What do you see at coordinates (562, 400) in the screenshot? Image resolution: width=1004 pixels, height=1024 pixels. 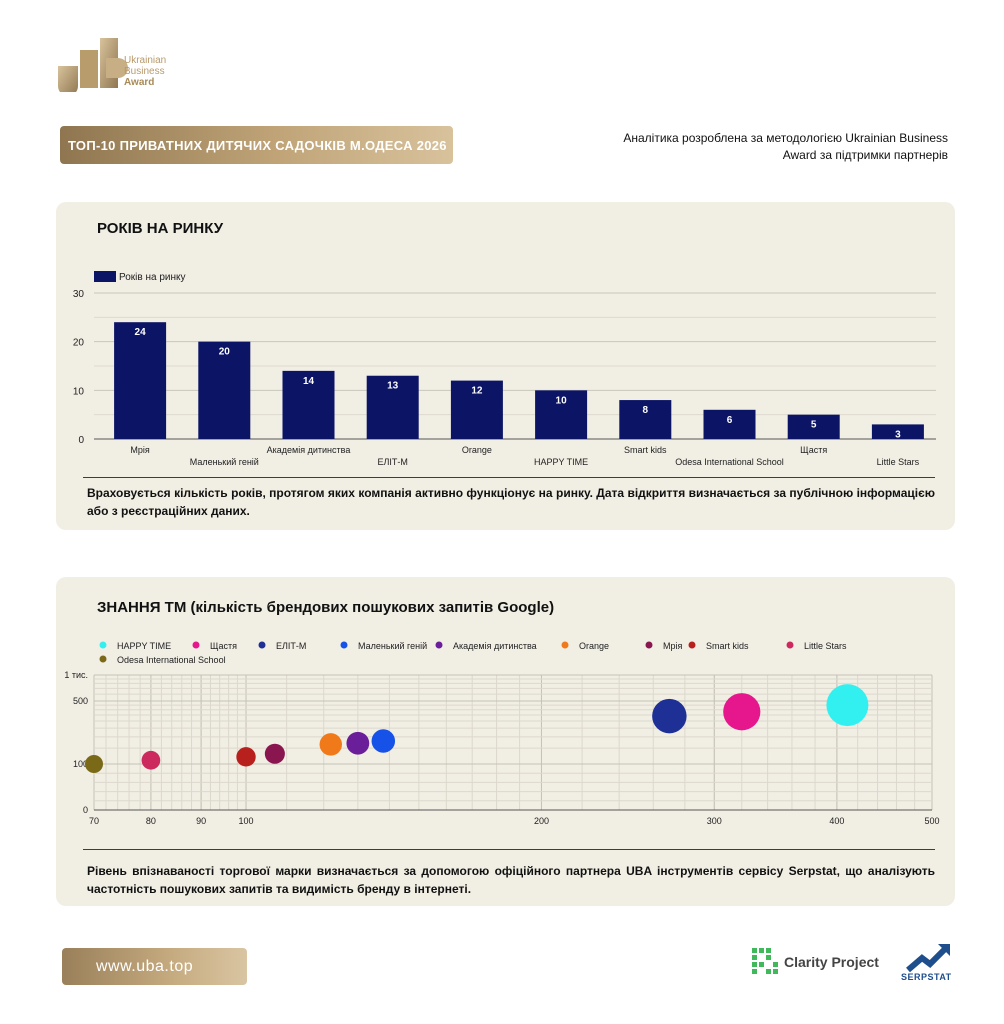 I see `bar-value-label: 10` at bounding box center [562, 400].